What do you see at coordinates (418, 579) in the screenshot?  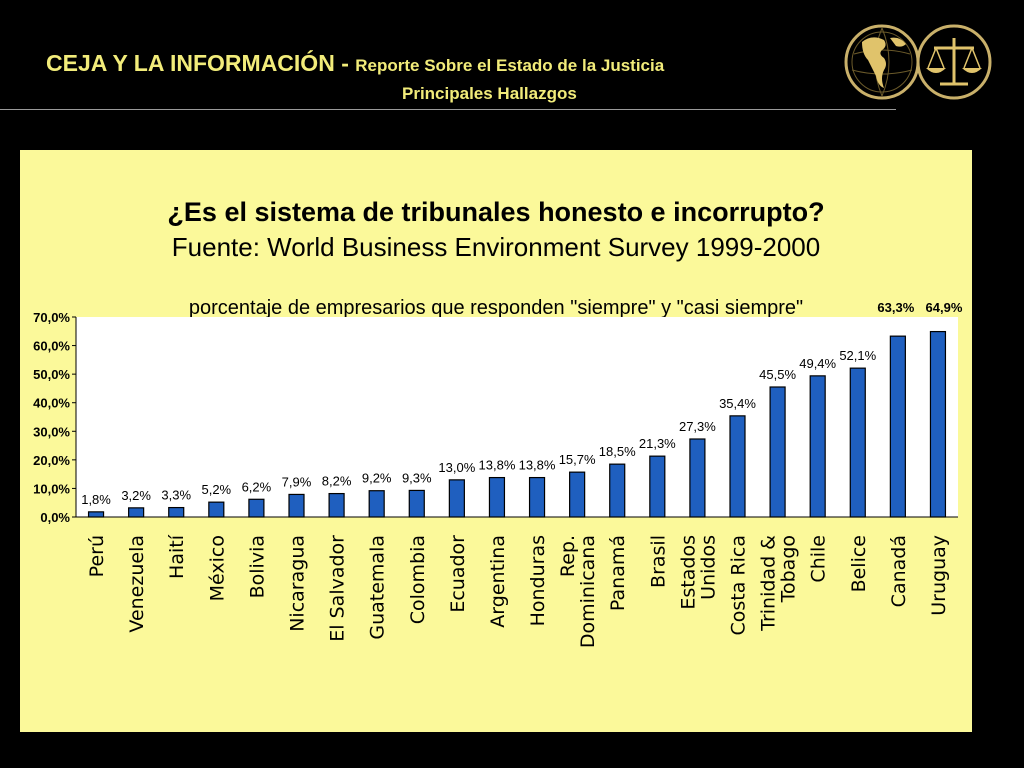 I see `x-tick-label: Colombia` at bounding box center [418, 579].